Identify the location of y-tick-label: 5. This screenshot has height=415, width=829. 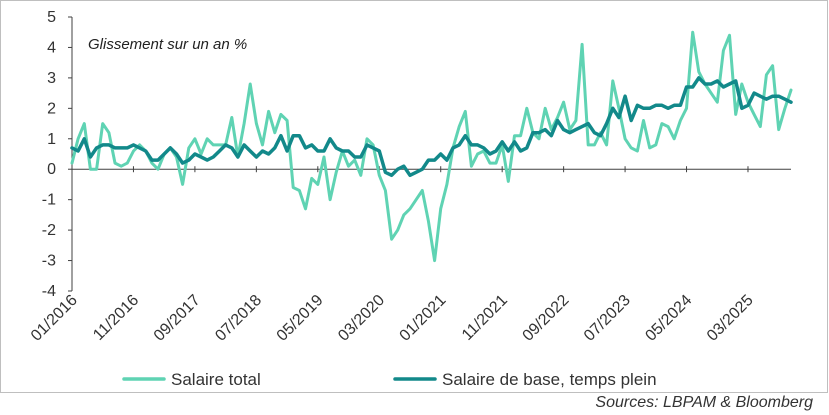
(51, 17).